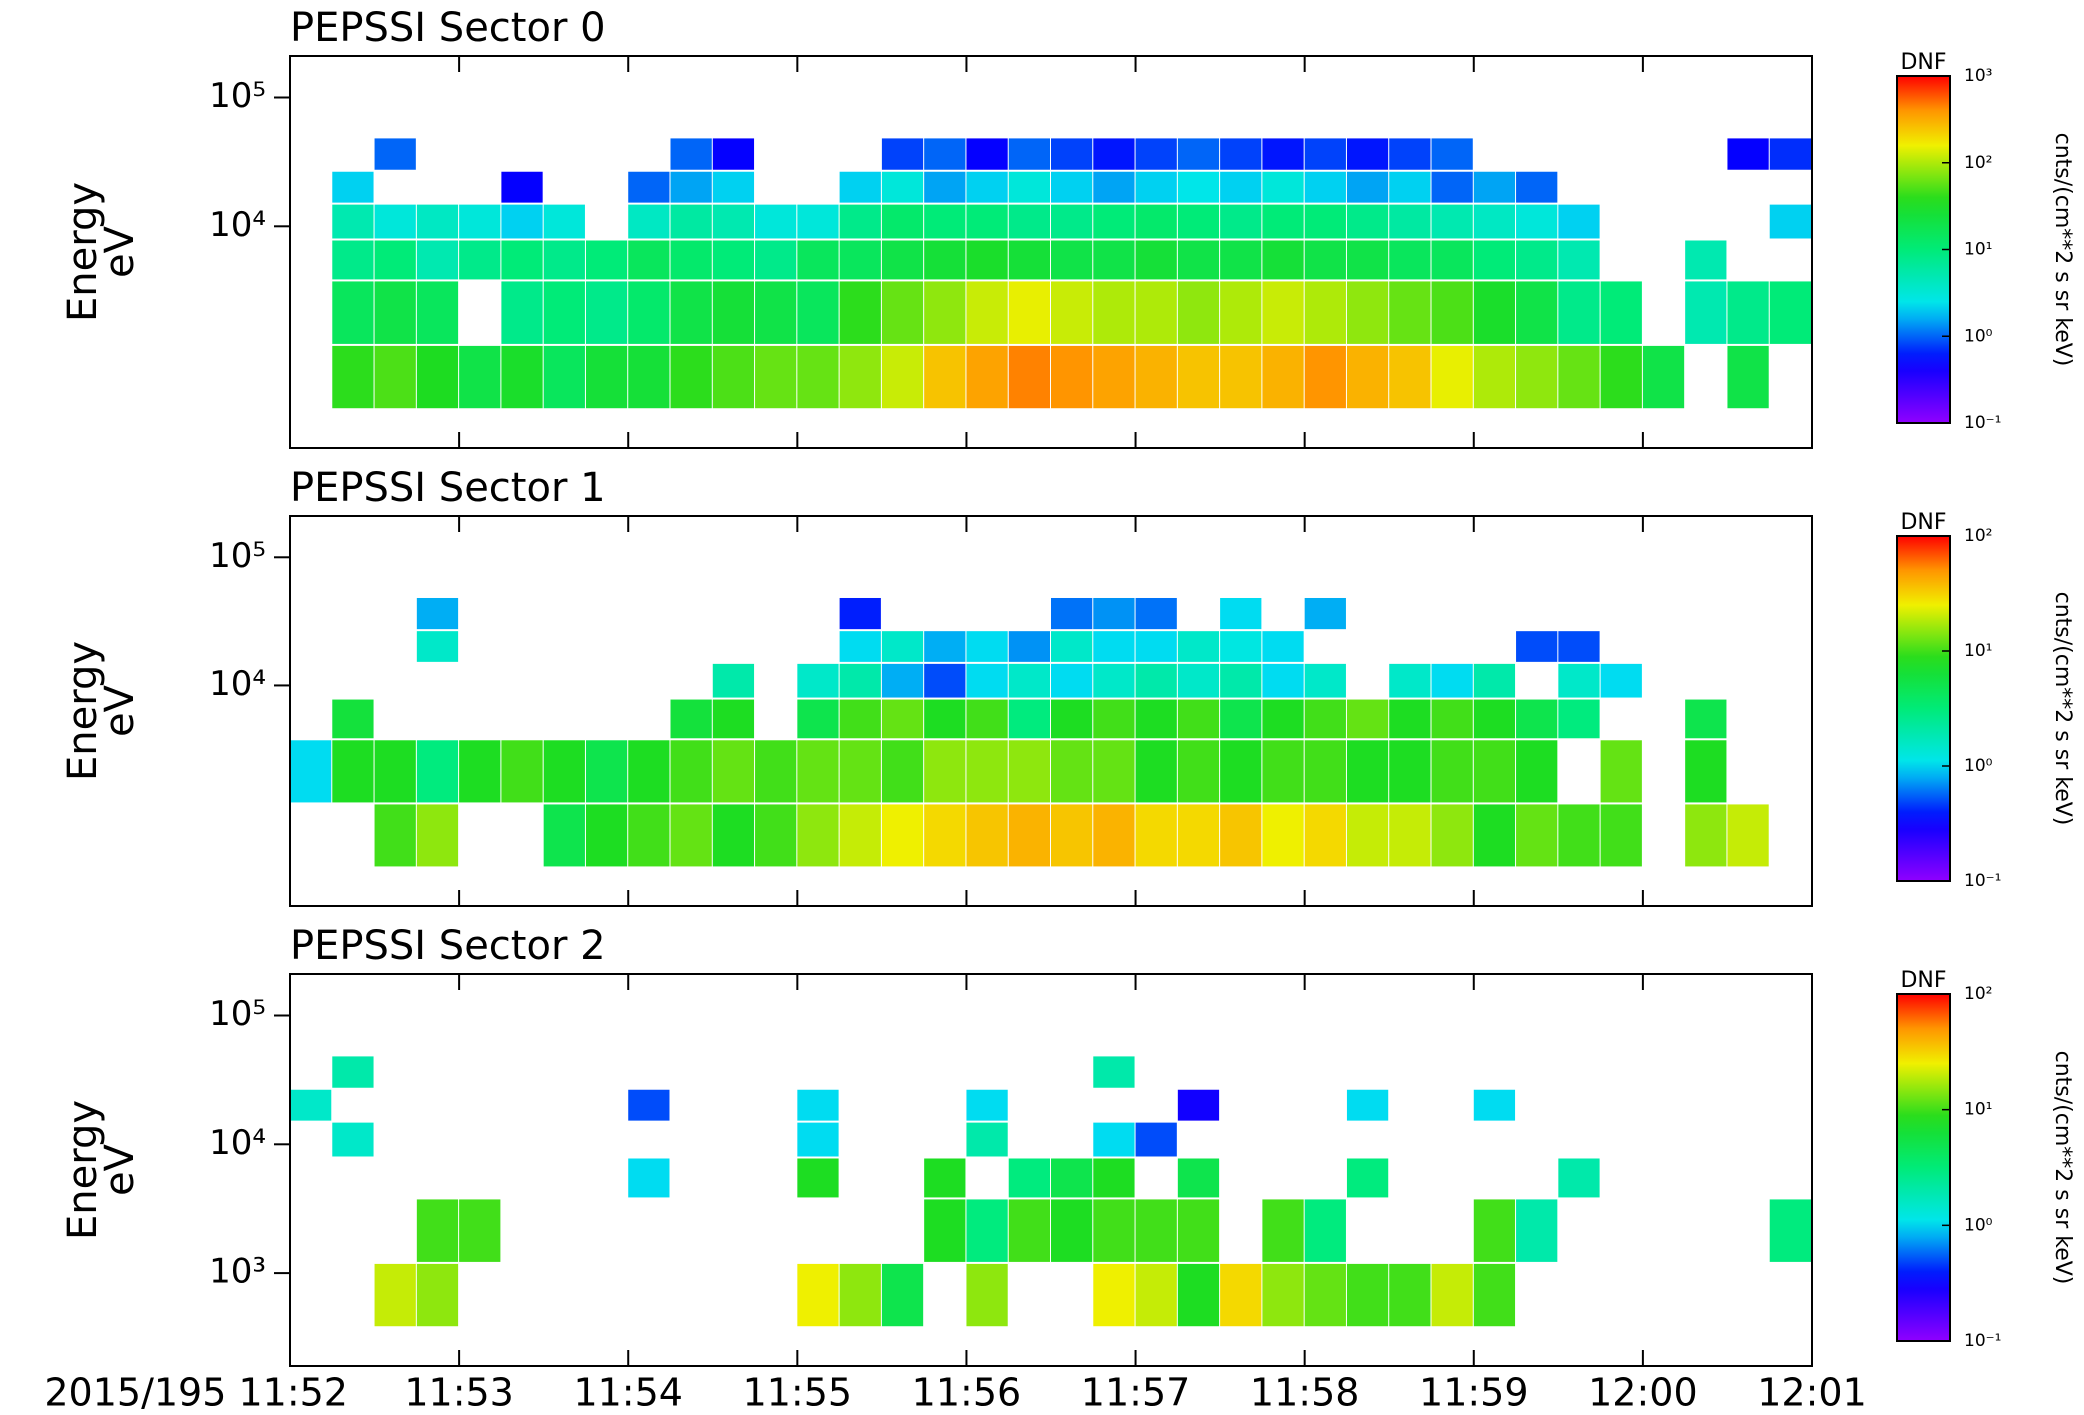 The width and height of the screenshot is (2084, 1415). I want to click on x-tick-label: 11:55, so click(798, 1393).